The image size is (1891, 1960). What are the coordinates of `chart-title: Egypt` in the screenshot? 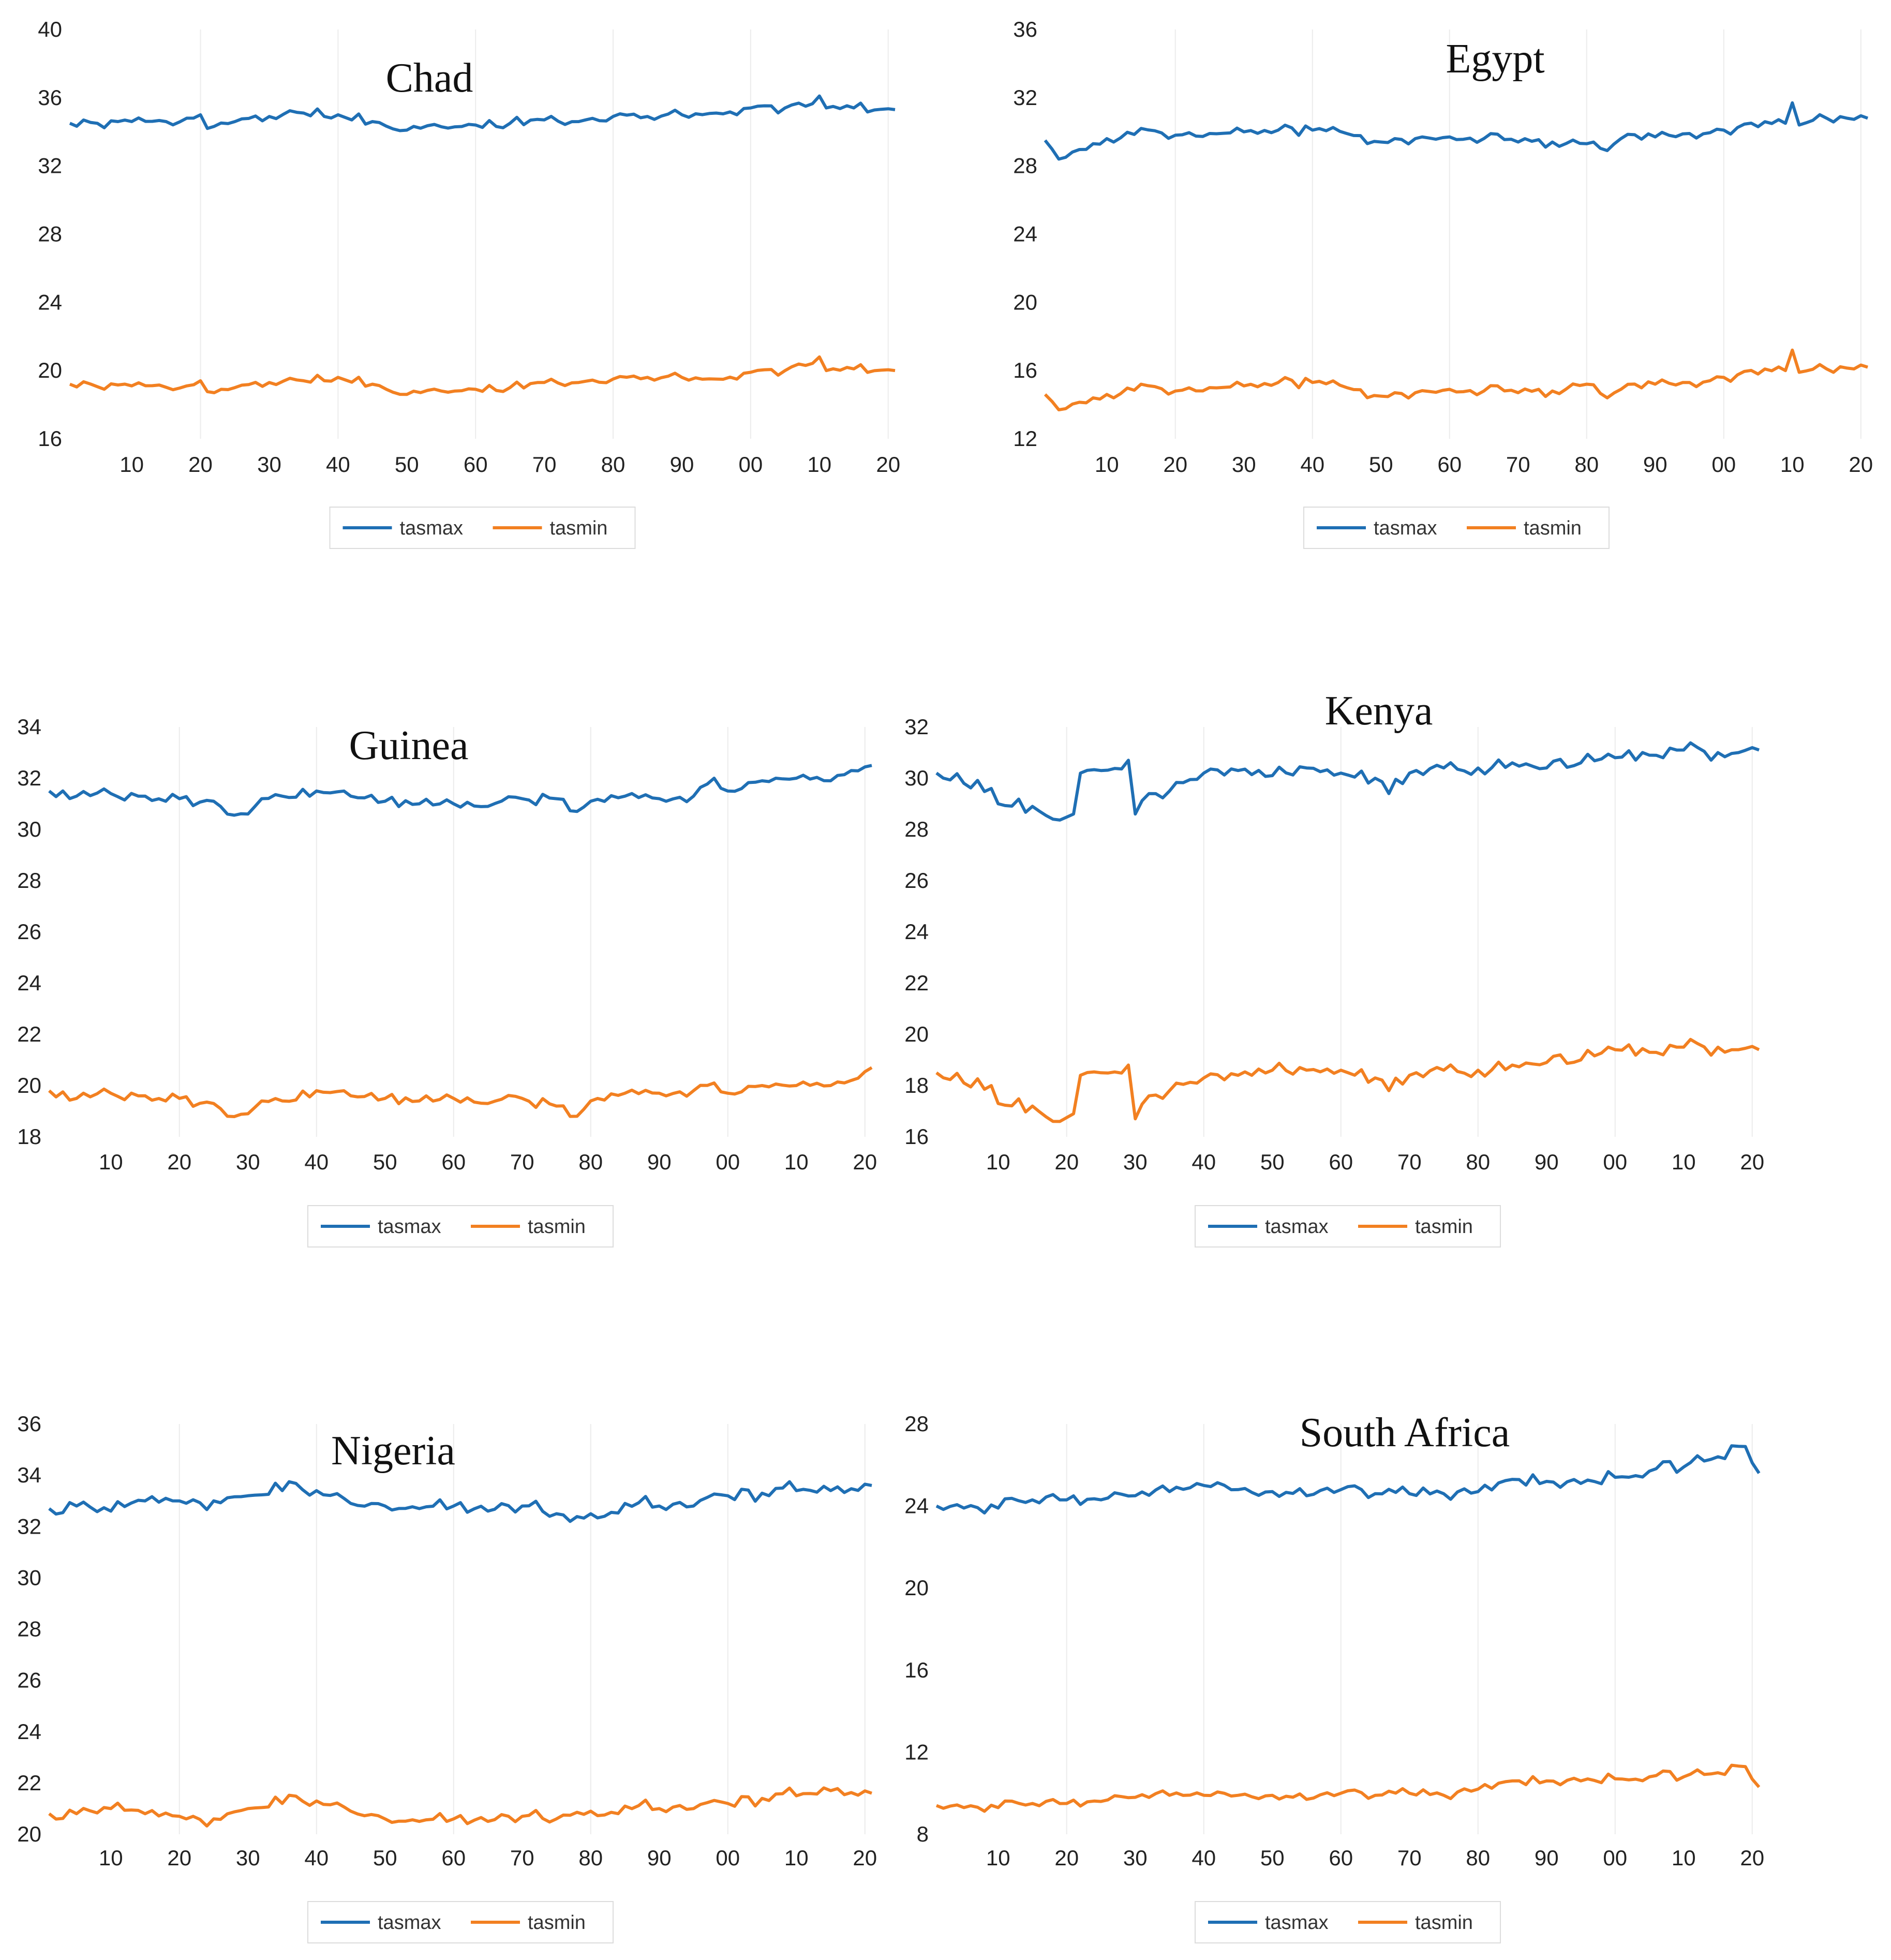 It's located at (1495, 59).